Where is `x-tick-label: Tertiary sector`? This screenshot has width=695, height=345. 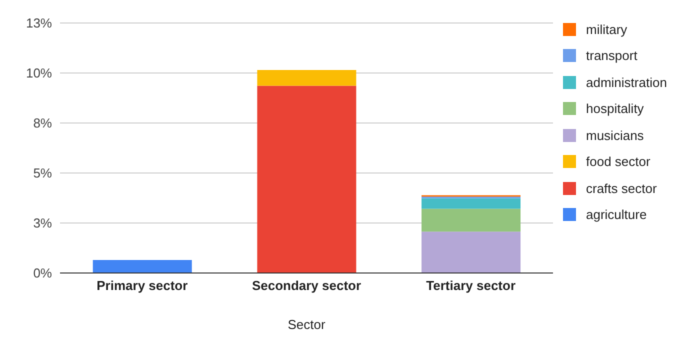
x-tick-label: Tertiary sector is located at coordinates (471, 286).